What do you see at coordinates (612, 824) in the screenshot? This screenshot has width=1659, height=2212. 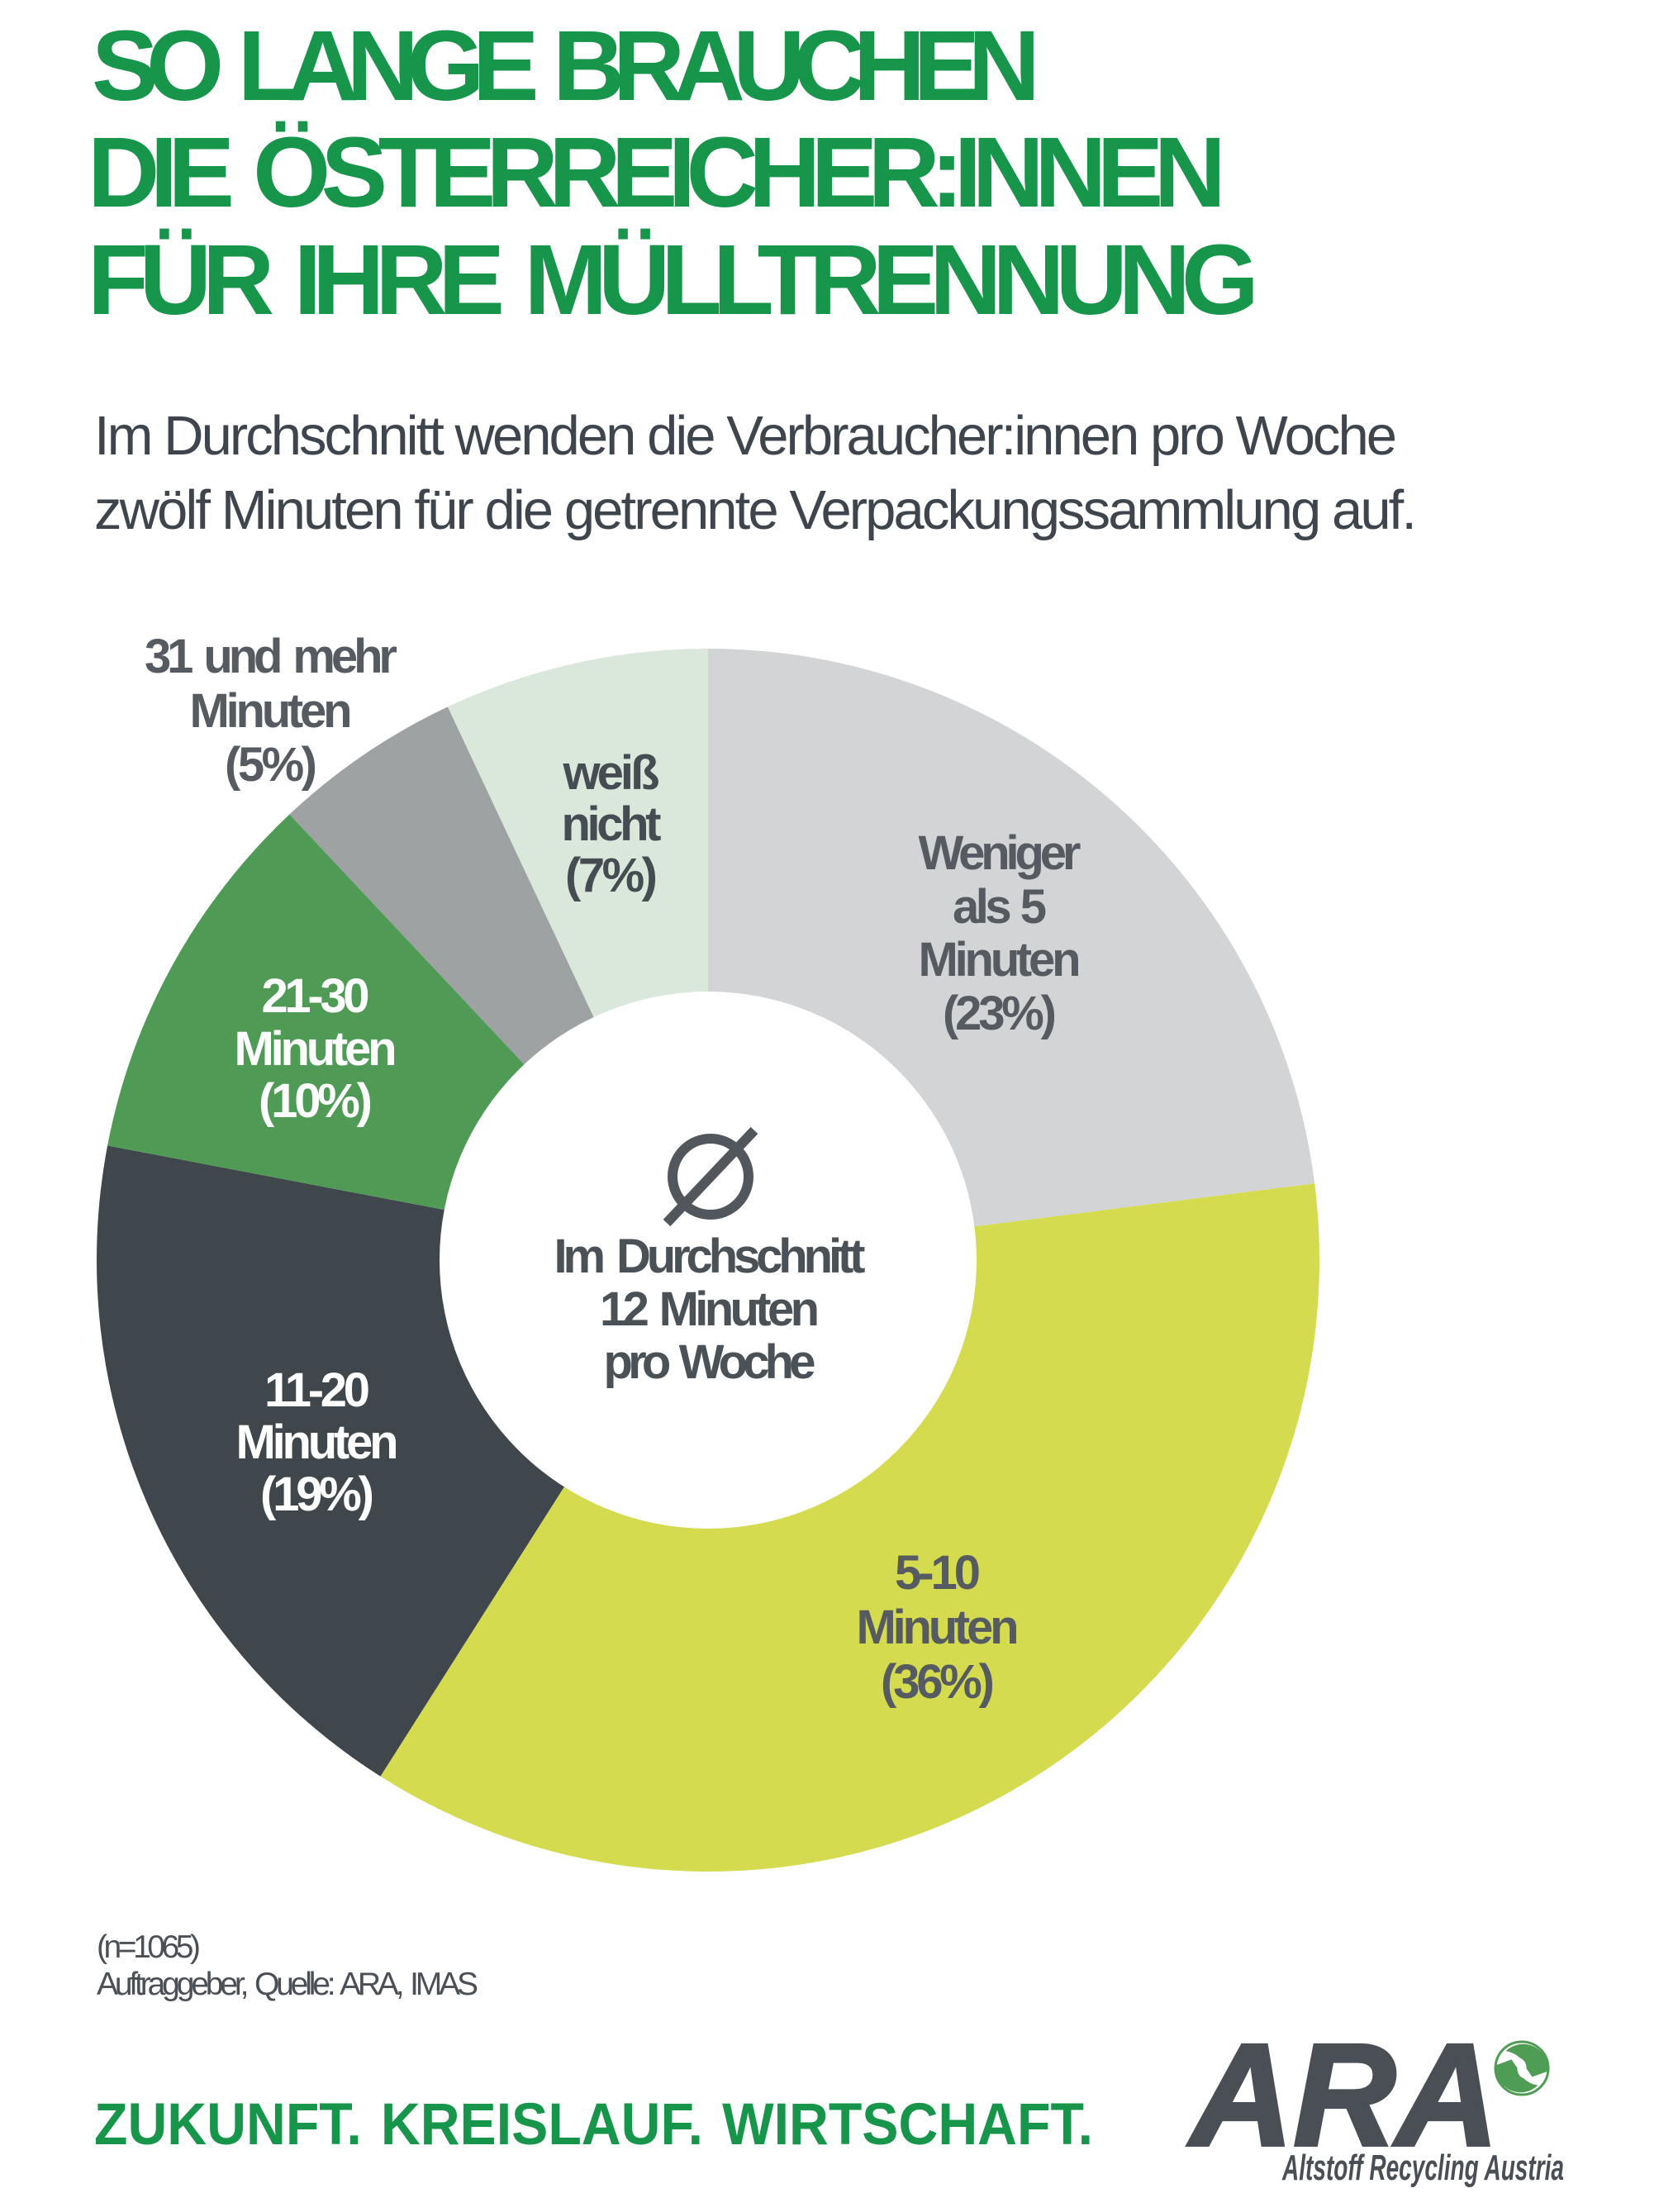 I see `svg-text: nicht` at bounding box center [612, 824].